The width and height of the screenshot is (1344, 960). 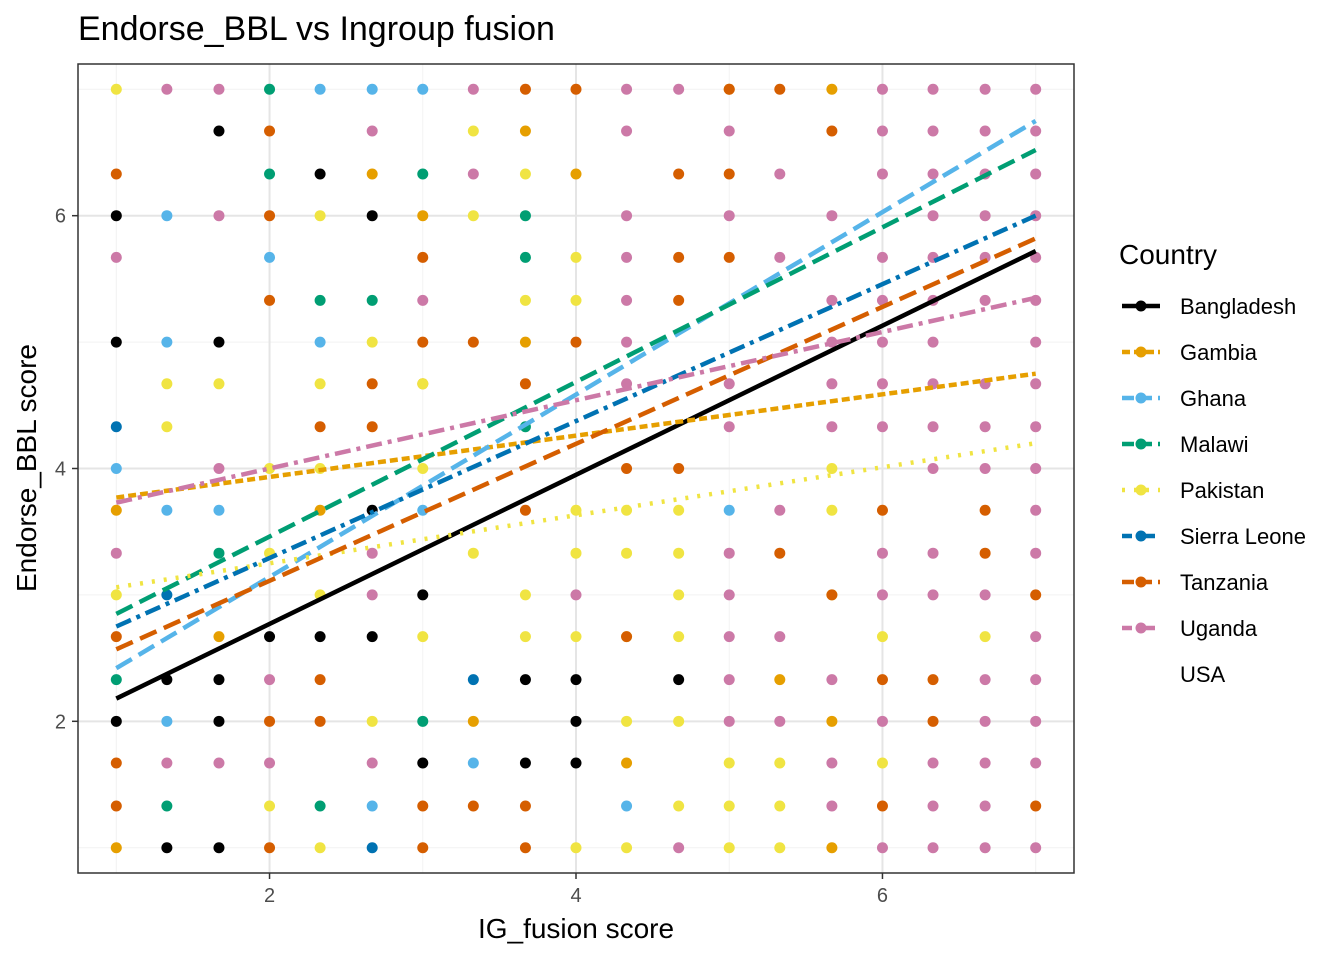 What do you see at coordinates (26, 468) in the screenshot?
I see `y-axis-title: Endorse_BBL score` at bounding box center [26, 468].